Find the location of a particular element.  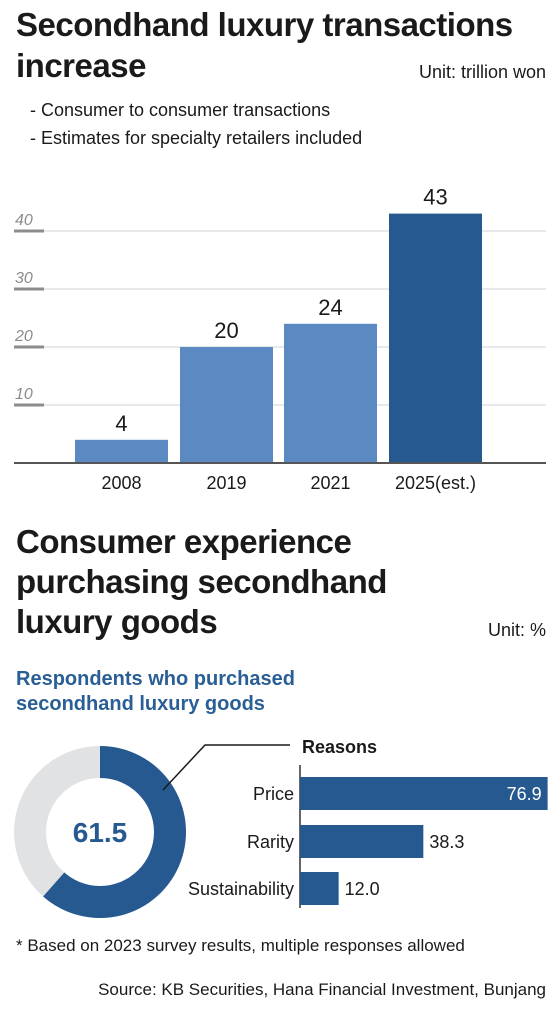

donut-chart: 61.5 is located at coordinates (152, 831).